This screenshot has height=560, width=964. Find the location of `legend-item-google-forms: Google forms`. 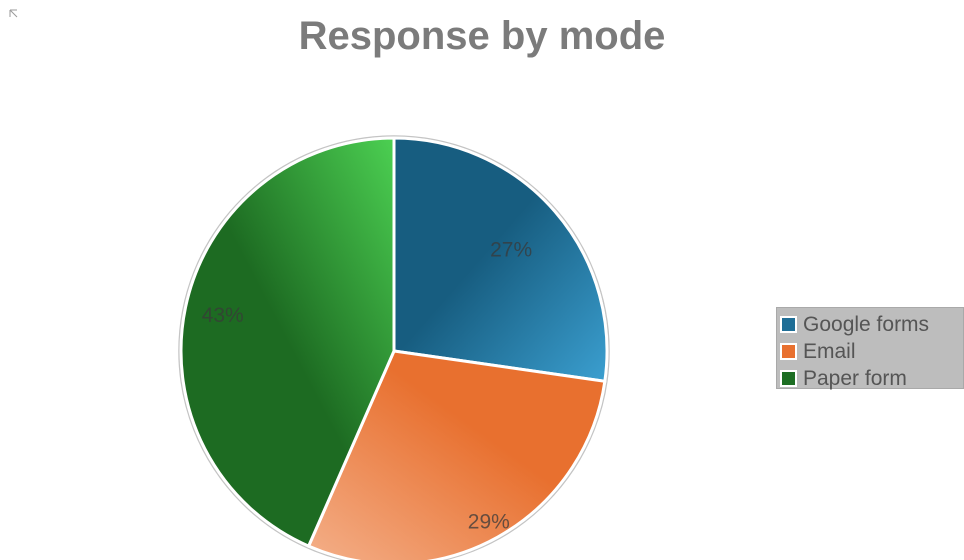

legend-item-google-forms: Google forms is located at coordinates (871, 324).